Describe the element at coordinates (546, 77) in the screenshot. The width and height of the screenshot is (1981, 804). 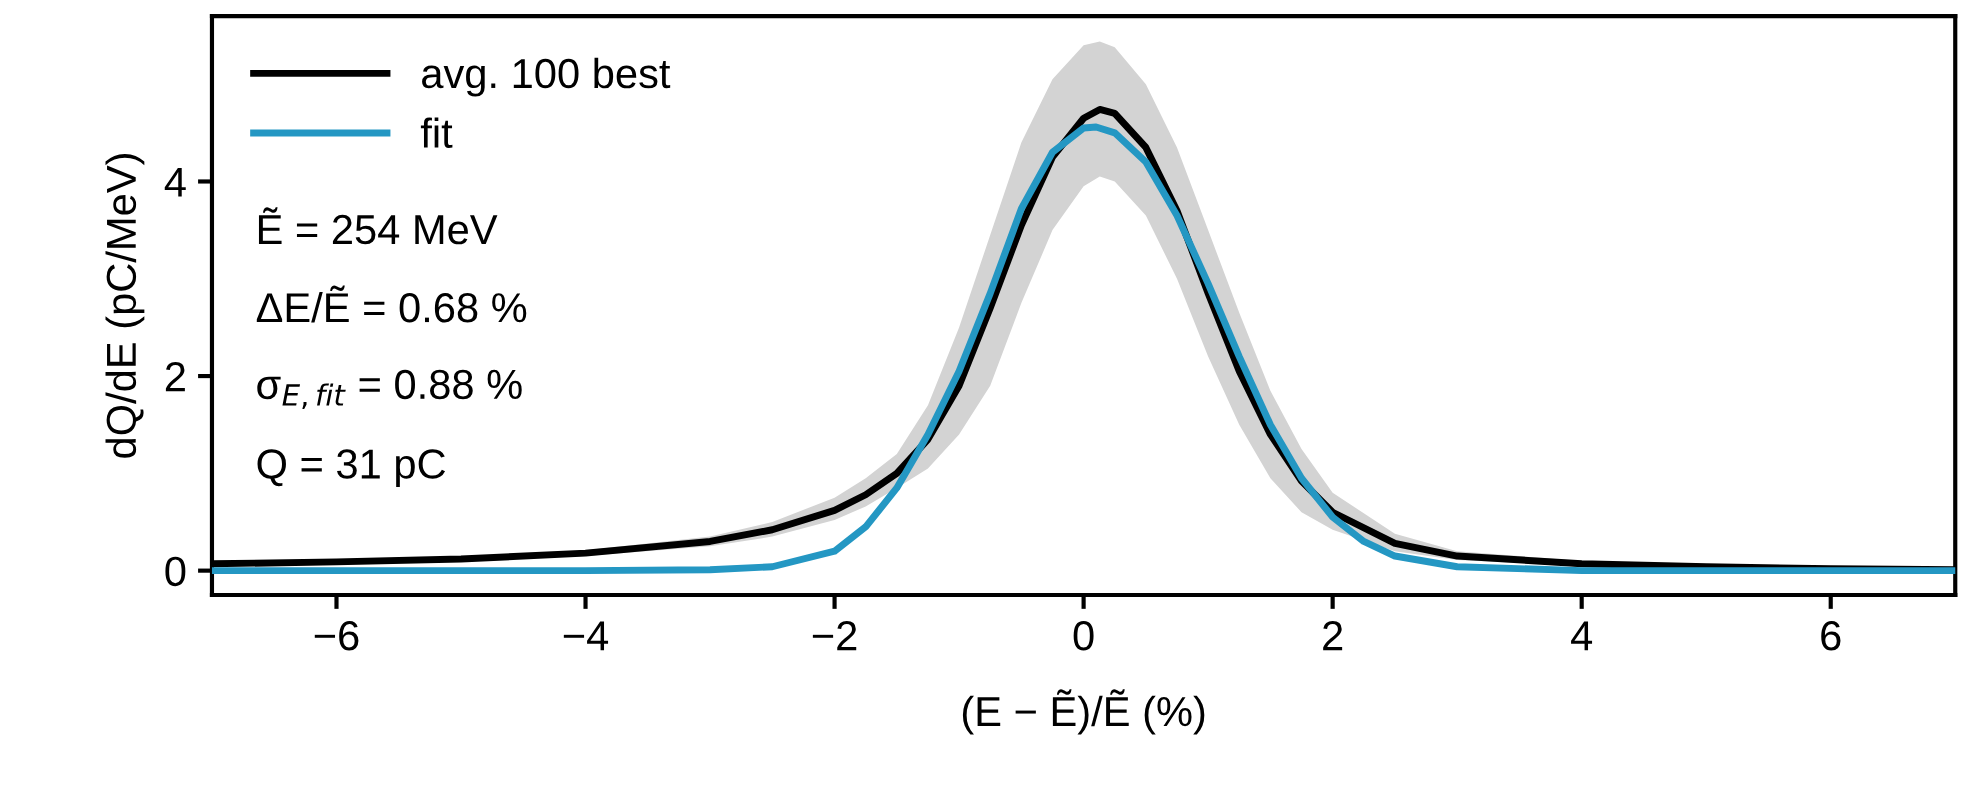
I see `legend-label: avg. 100 best` at that location.